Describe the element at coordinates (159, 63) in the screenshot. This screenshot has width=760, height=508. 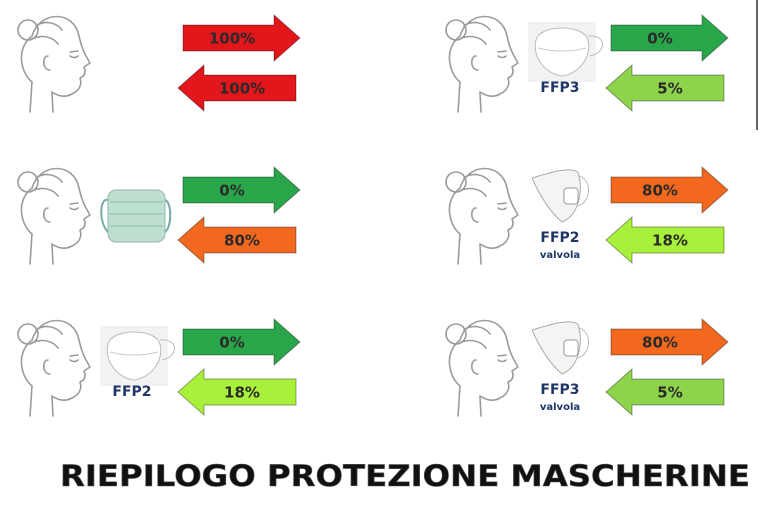
I see `panel: 100% 100%` at that location.